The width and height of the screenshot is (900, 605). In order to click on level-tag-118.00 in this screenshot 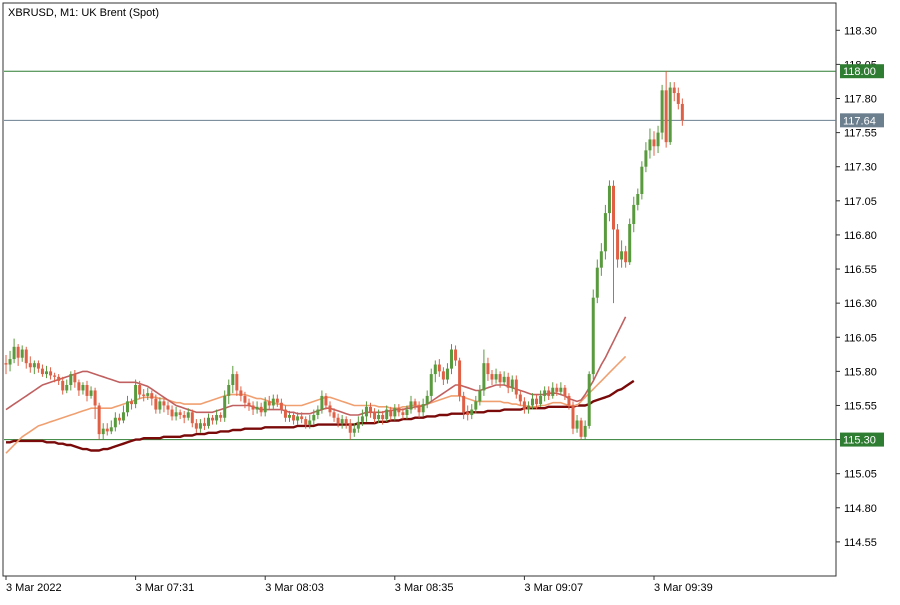, I will do `click(862, 71)`.